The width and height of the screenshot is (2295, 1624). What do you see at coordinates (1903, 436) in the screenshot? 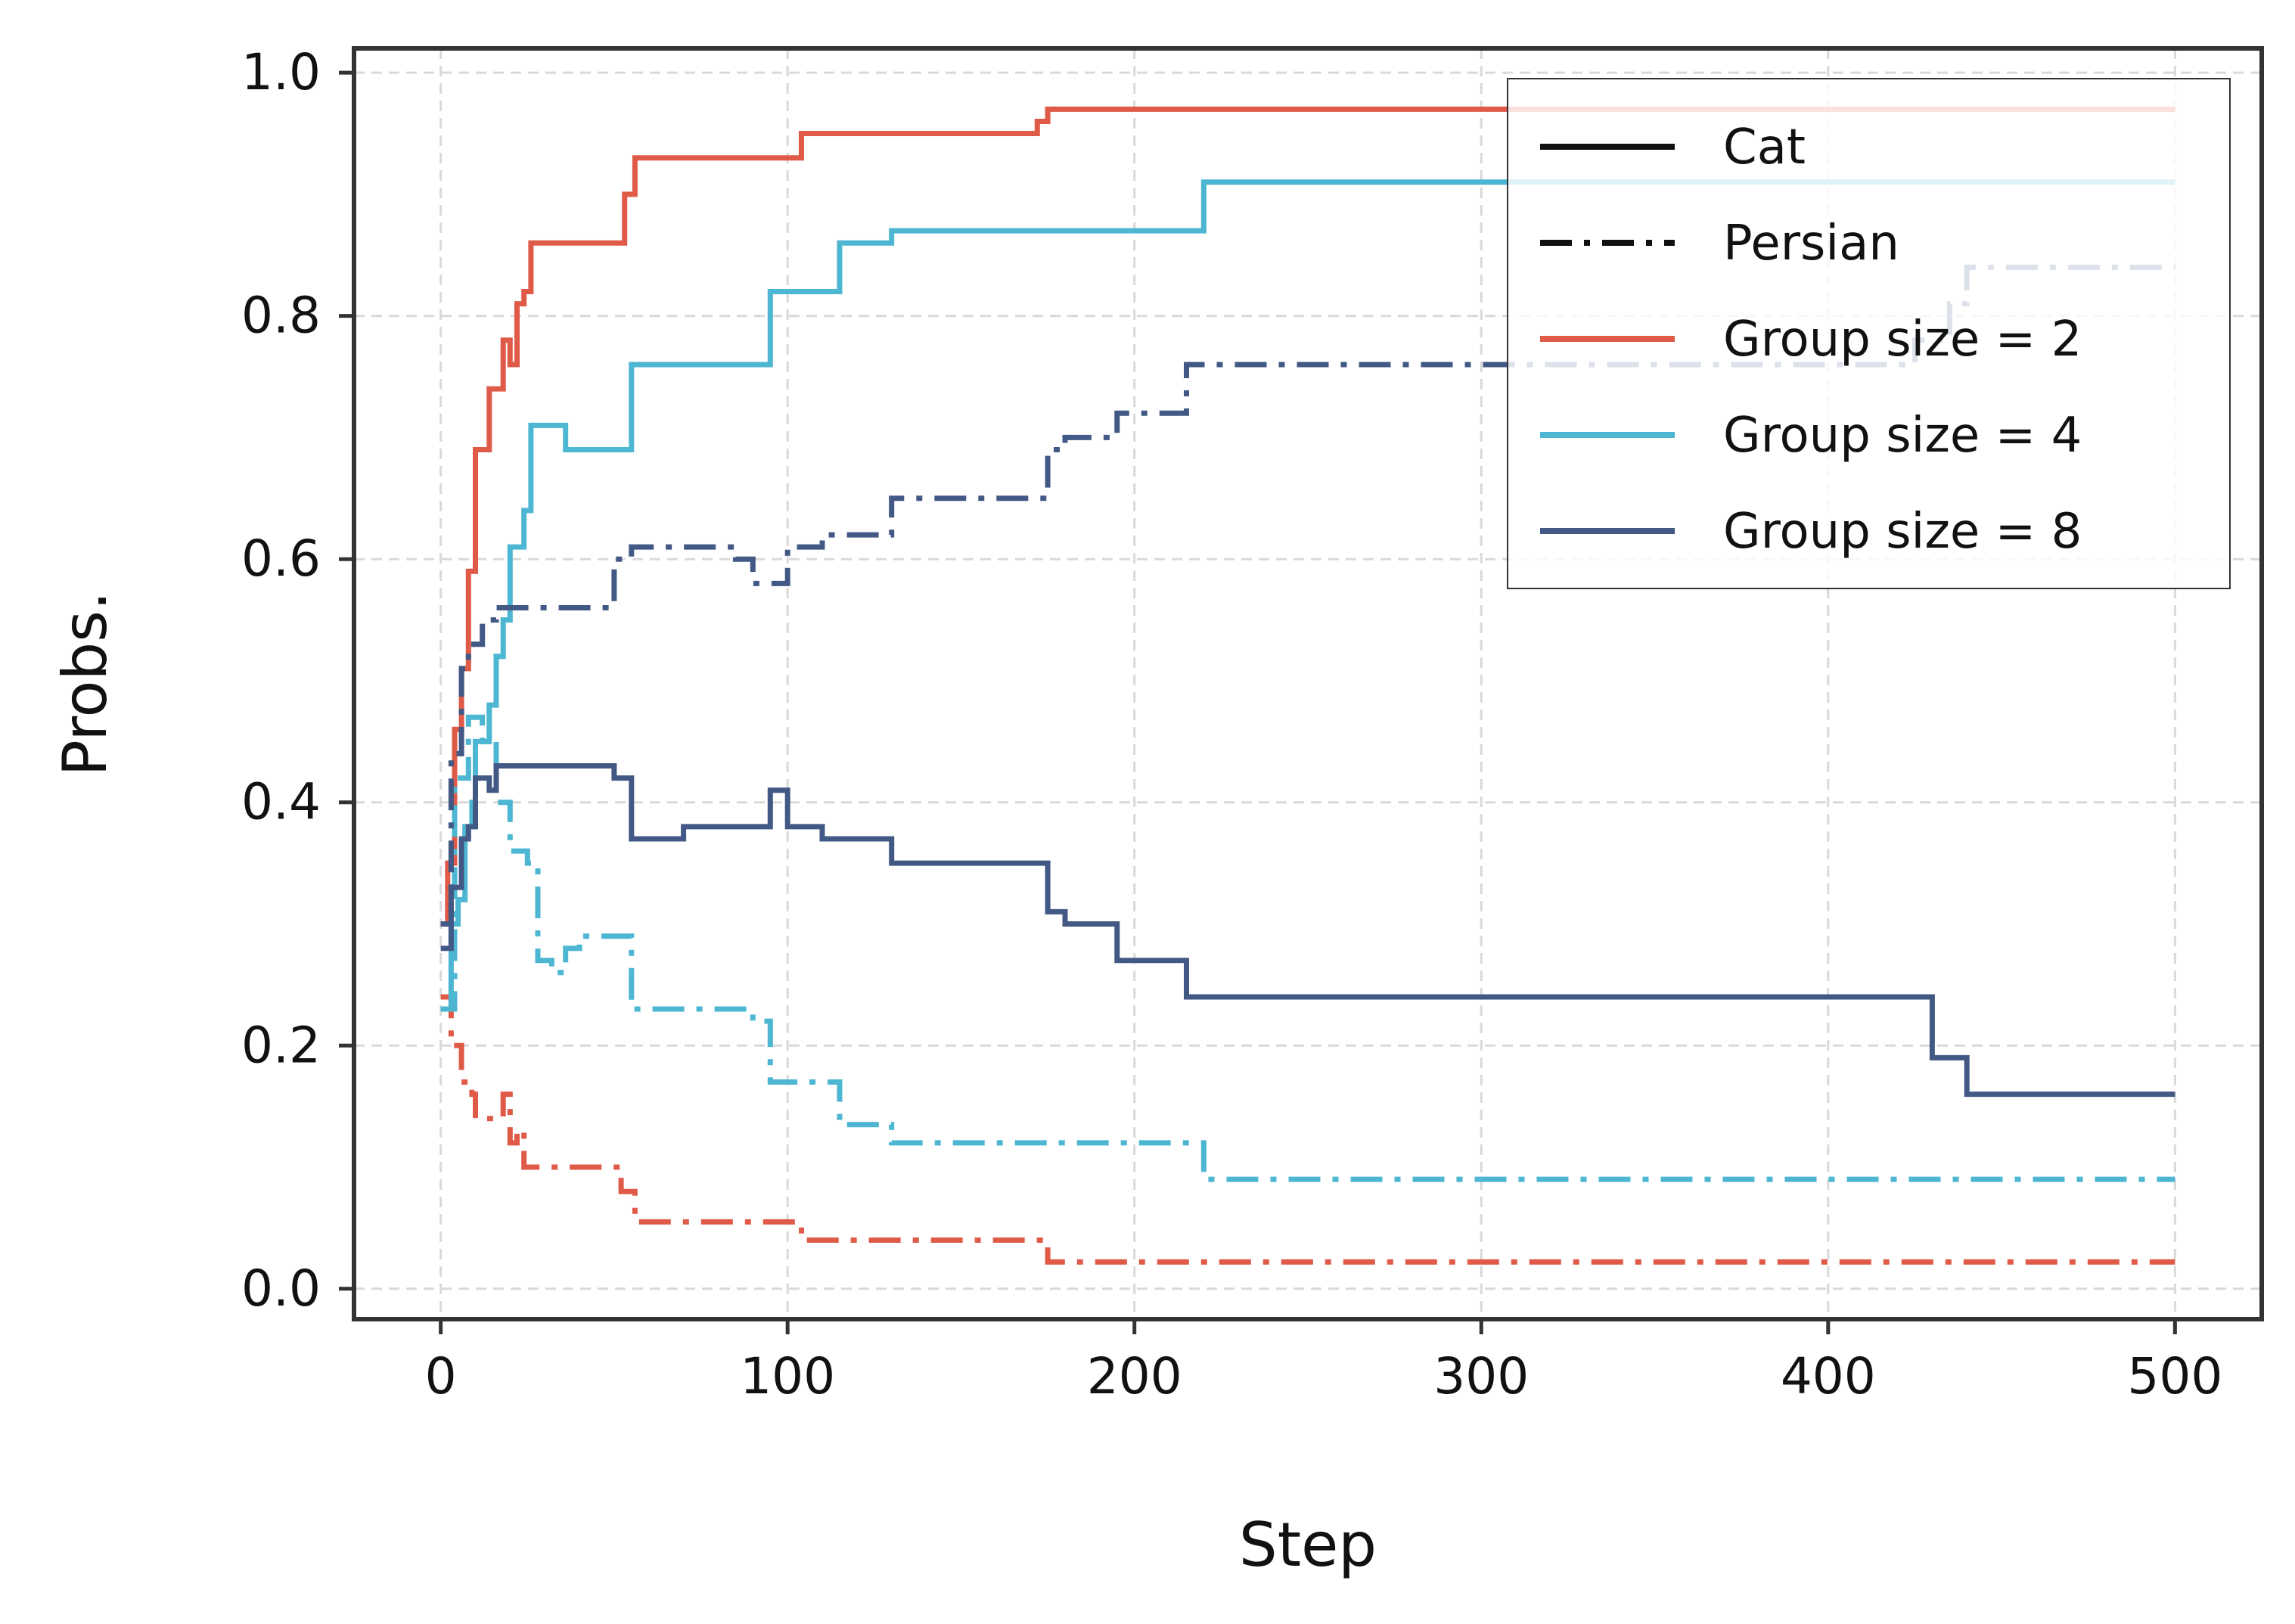
I see `legend-label: Group size = 4` at bounding box center [1903, 436].